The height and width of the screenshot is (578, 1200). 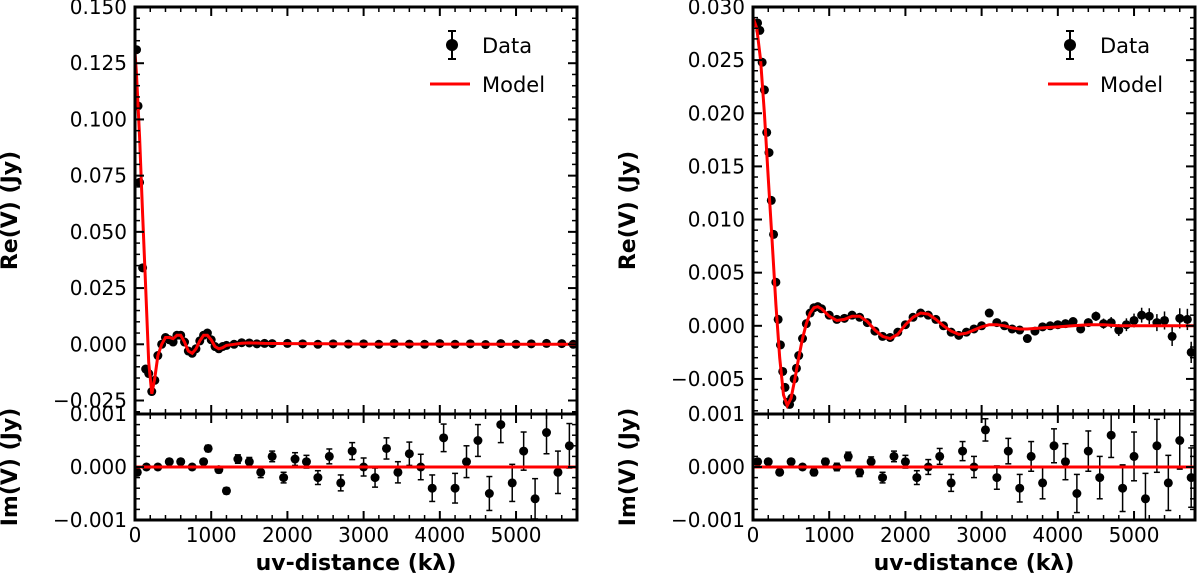 I want to click on y-tick-label: 0.010, so click(x=716, y=220).